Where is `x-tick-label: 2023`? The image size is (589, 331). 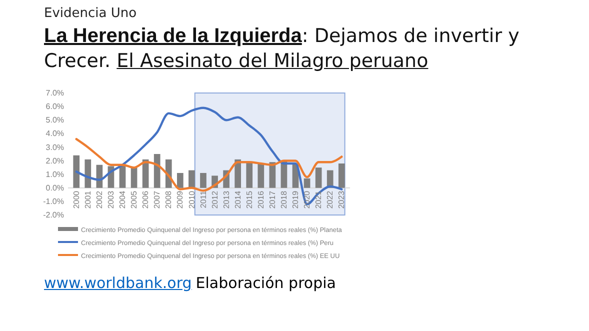
x-tick-label: 2023 is located at coordinates (341, 199).